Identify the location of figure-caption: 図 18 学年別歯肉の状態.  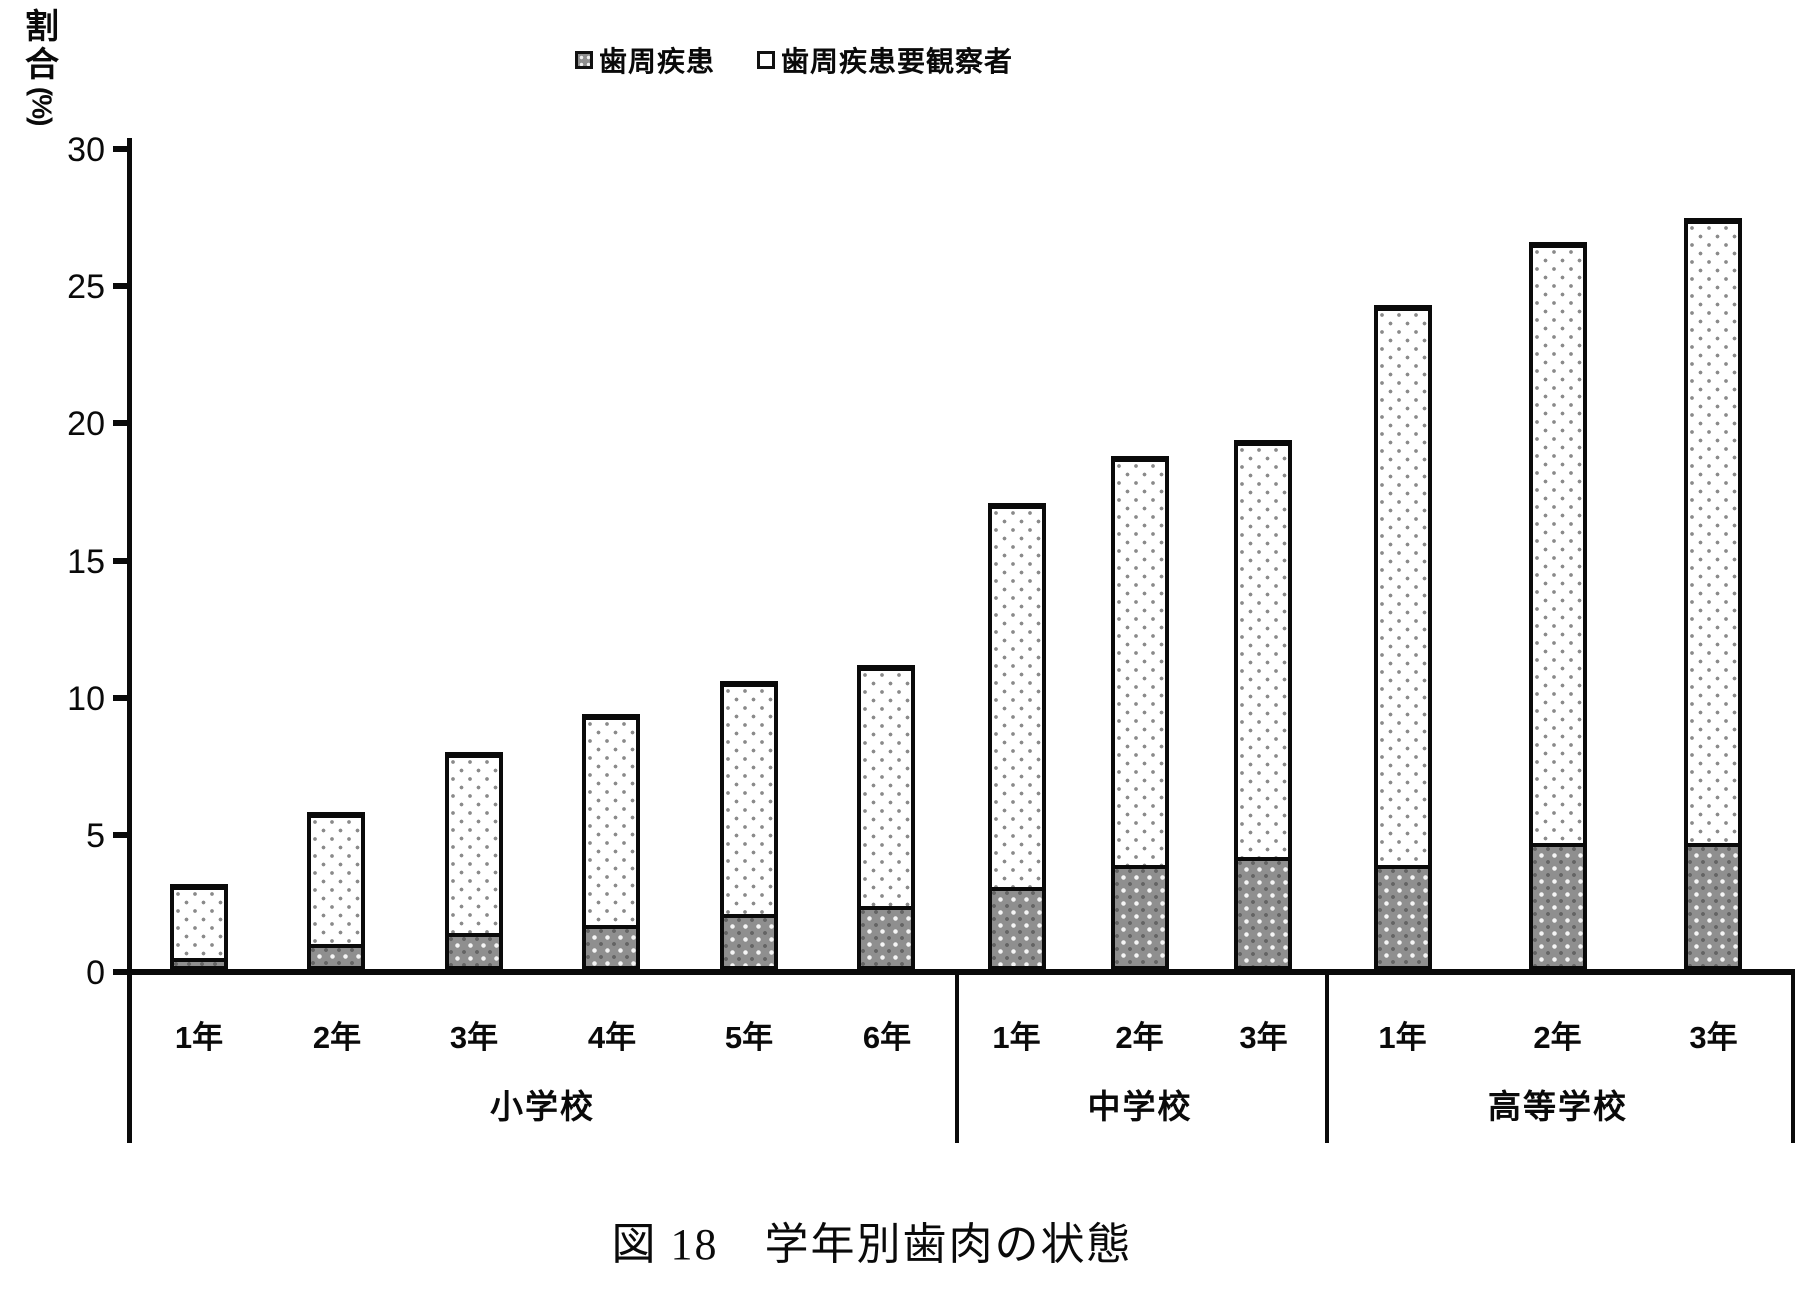
(872, 1244).